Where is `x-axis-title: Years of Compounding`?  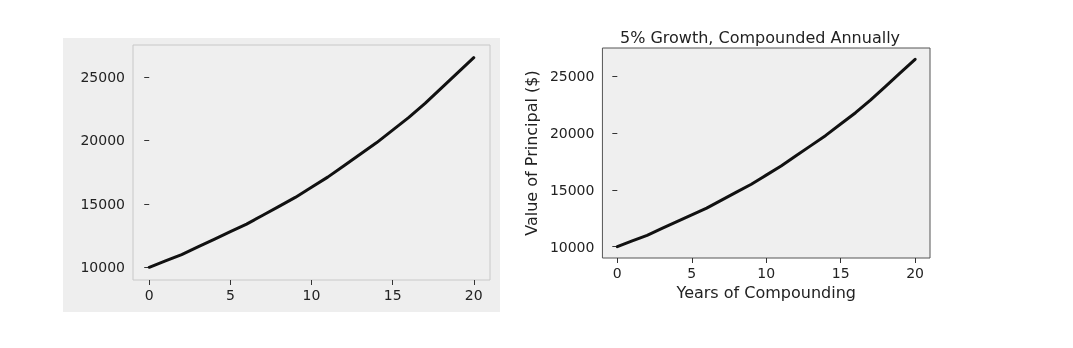 x-axis-title: Years of Compounding is located at coordinates (765, 293).